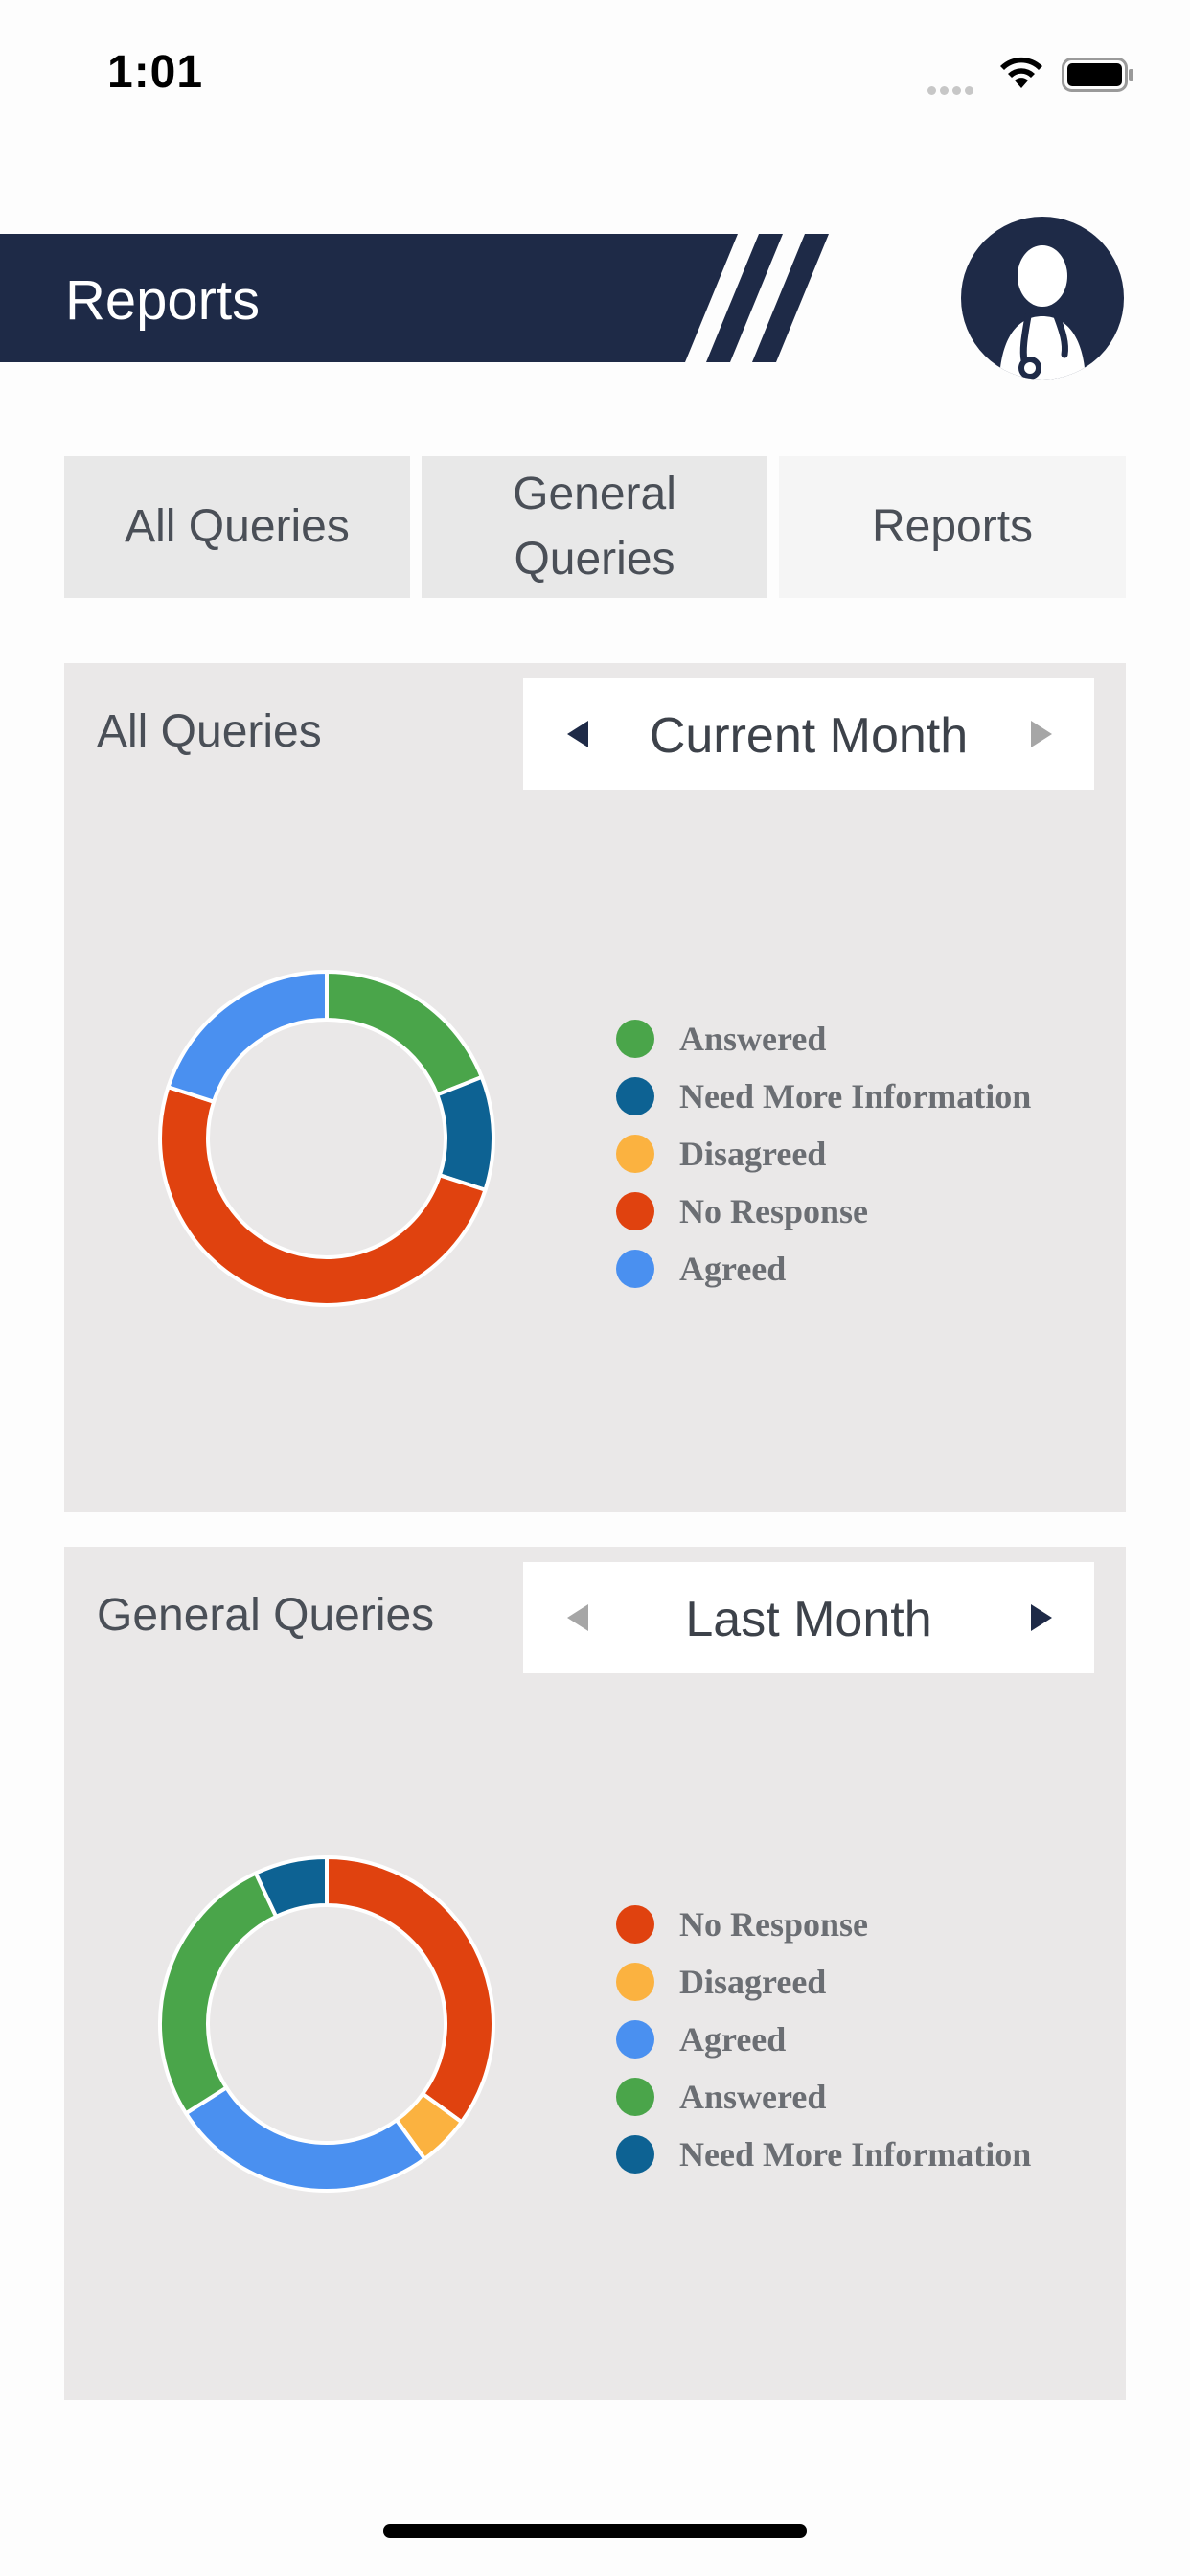 The image size is (1190, 2576). Describe the element at coordinates (595, 72) in the screenshot. I see `status-bar: 1:01` at that location.